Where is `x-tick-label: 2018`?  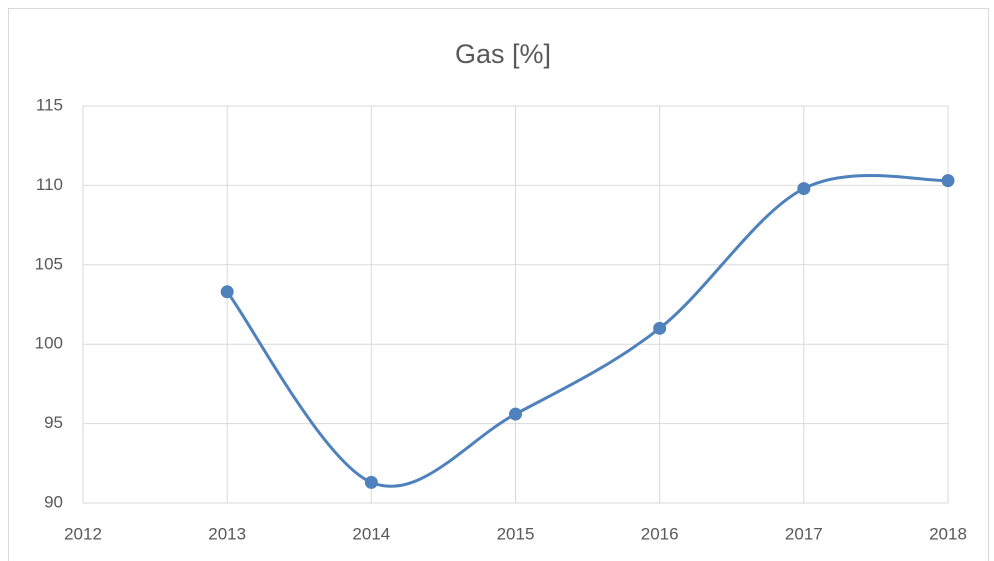 x-tick-label: 2018 is located at coordinates (948, 533).